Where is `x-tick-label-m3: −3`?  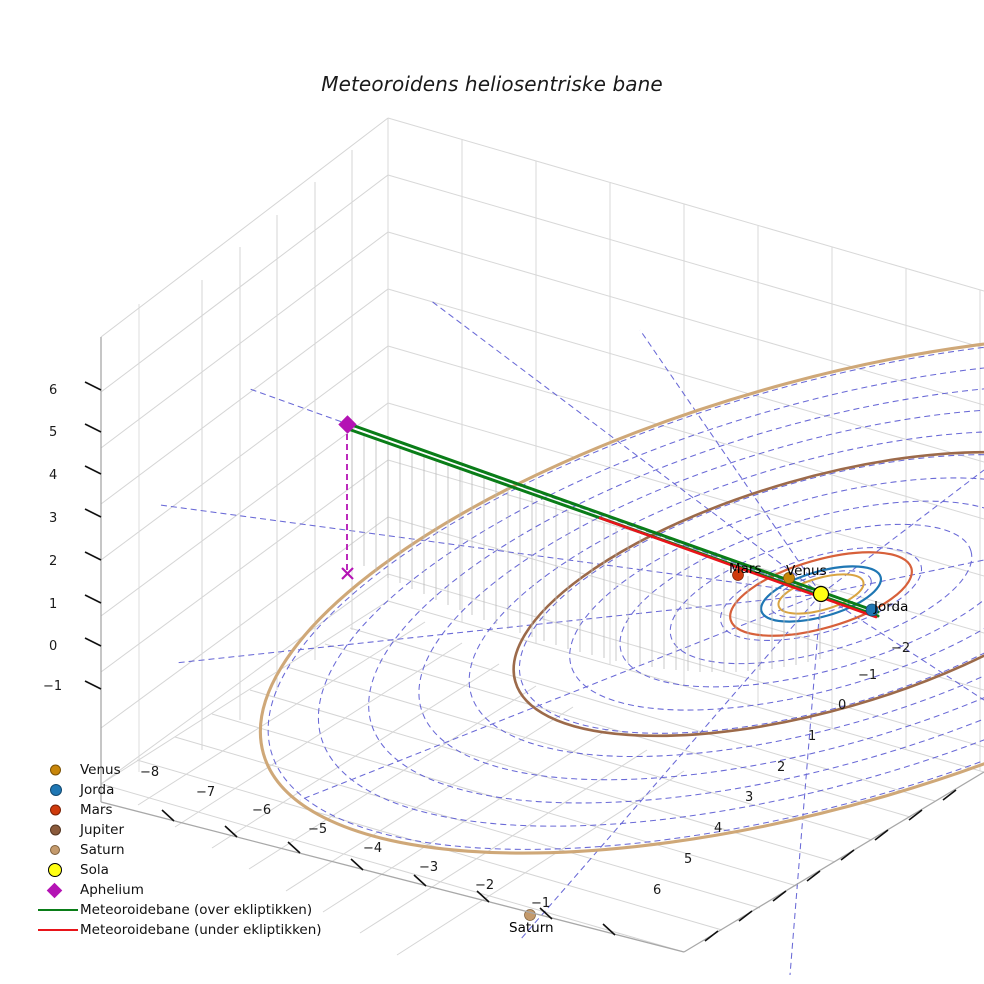
x-tick-label-m3: −3 is located at coordinates (429, 867).